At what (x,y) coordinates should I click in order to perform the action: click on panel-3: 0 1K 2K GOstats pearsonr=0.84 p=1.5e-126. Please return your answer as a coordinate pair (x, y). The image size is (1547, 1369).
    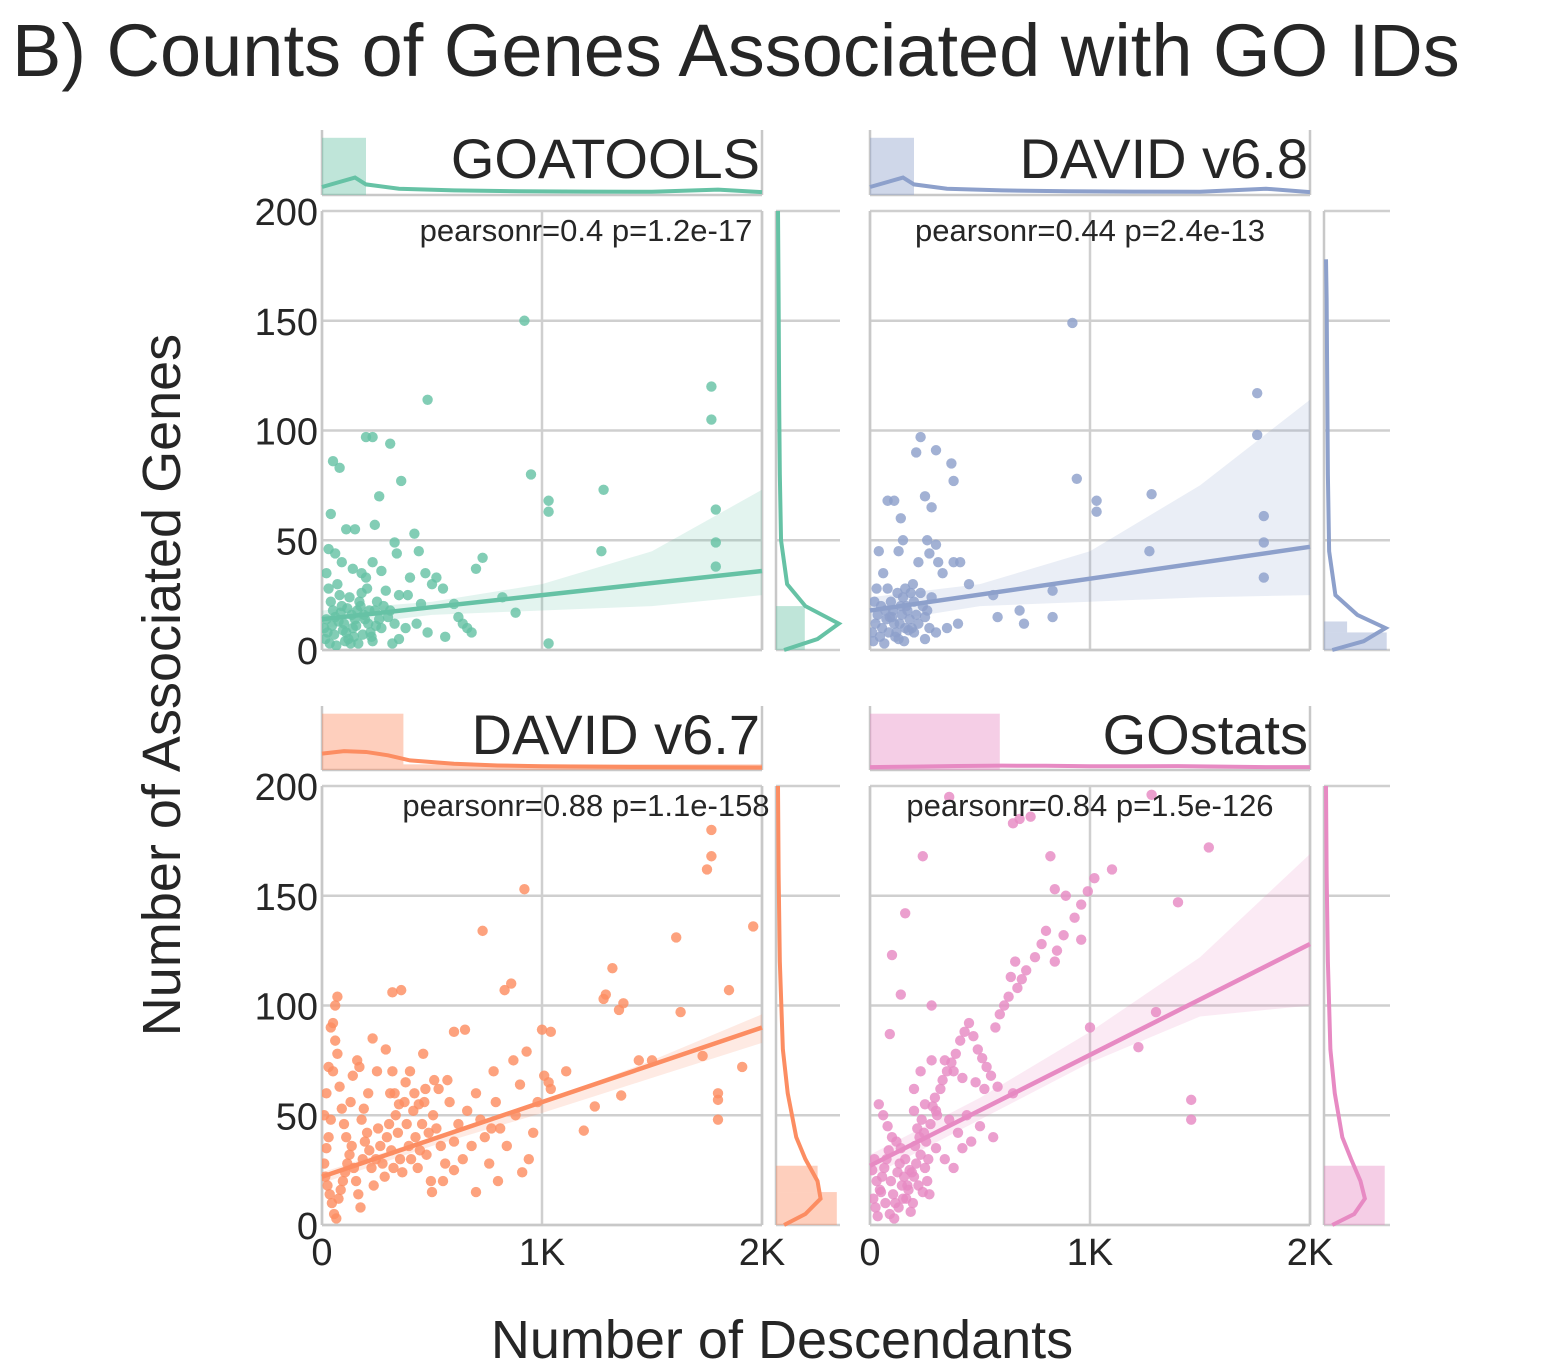
    Looking at the image, I should click on (1124, 988).